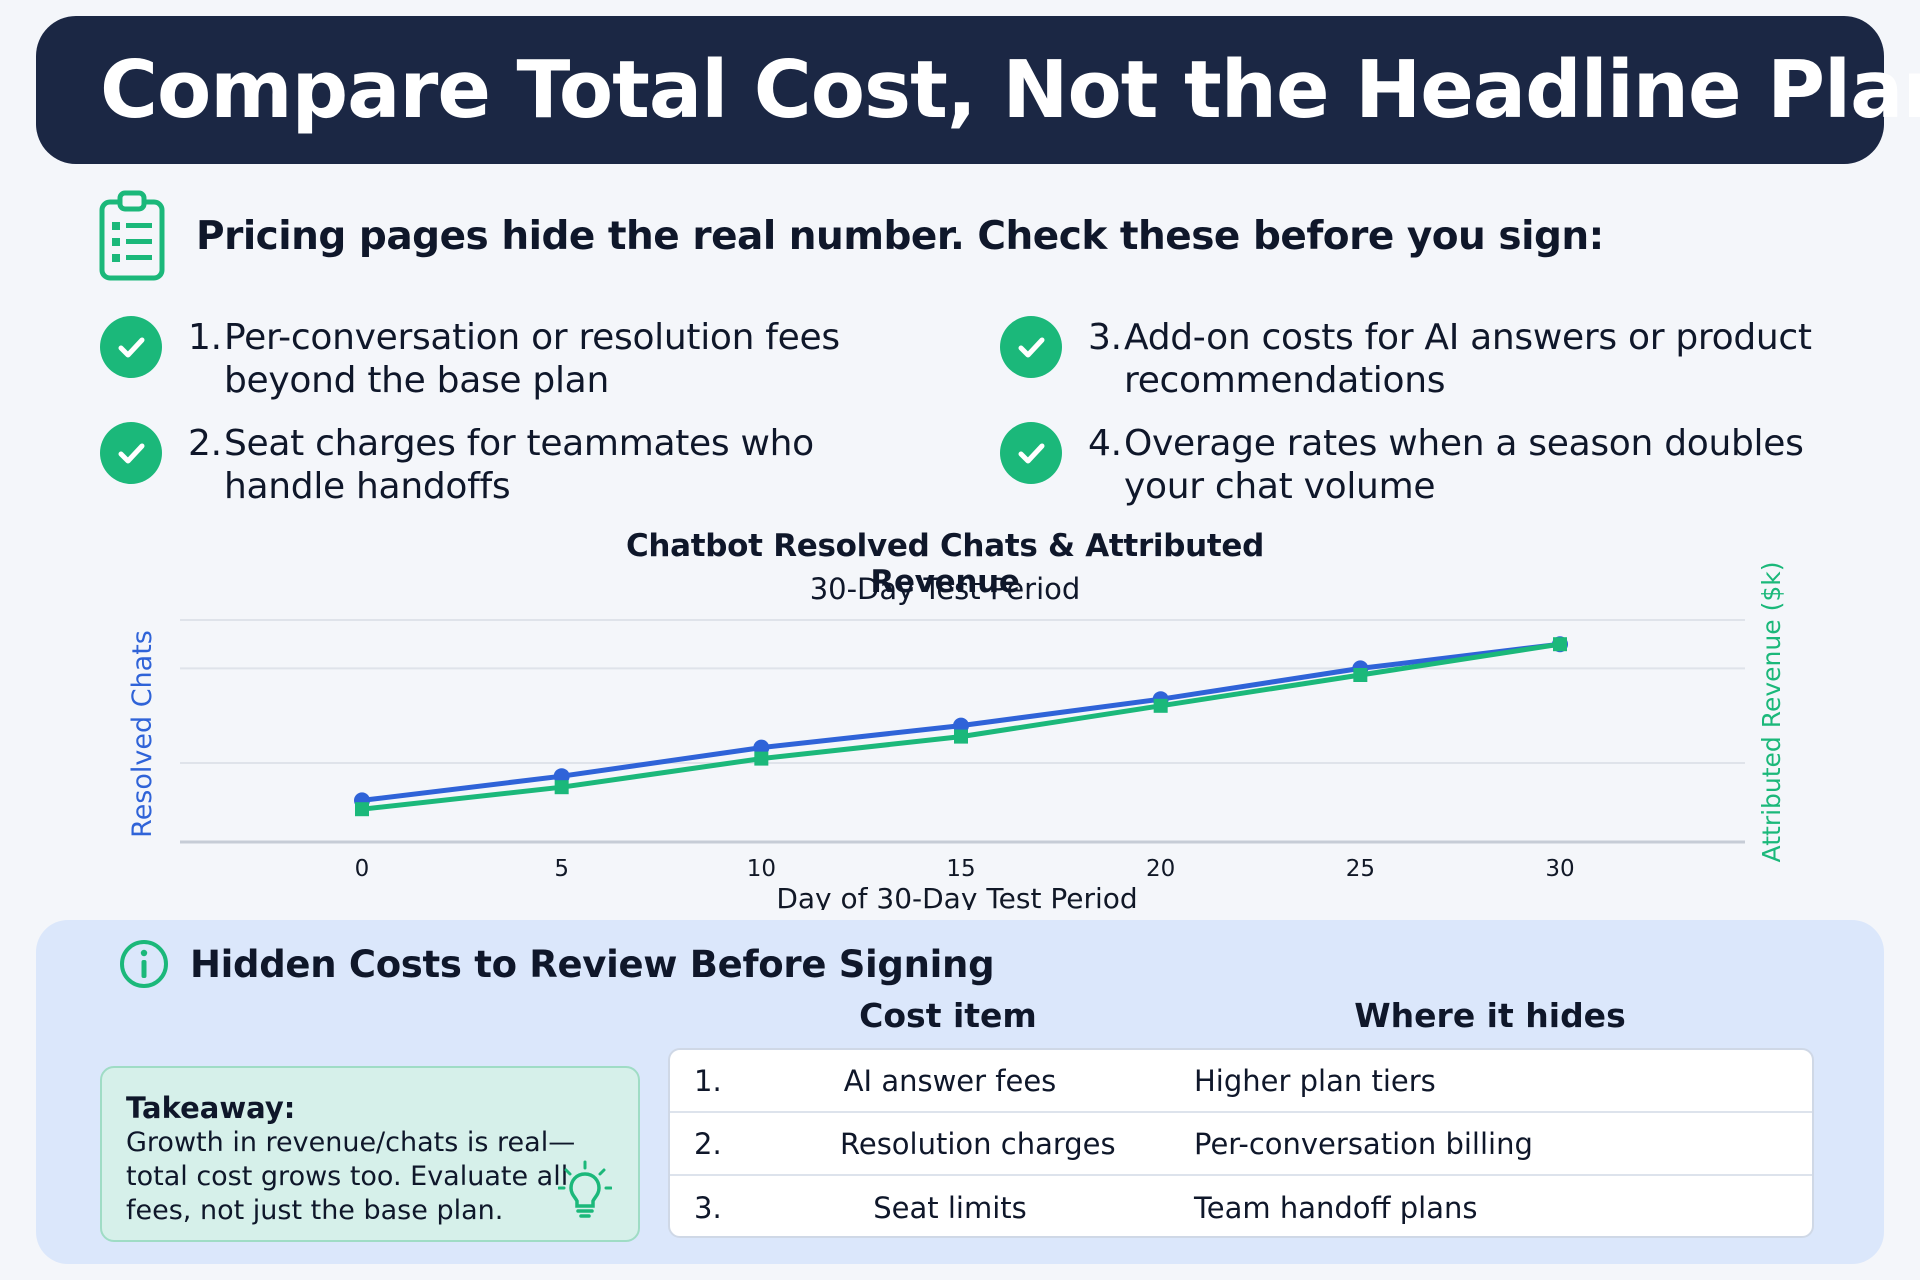 The width and height of the screenshot is (1920, 1280). I want to click on x-tick-label: 0, so click(362, 869).